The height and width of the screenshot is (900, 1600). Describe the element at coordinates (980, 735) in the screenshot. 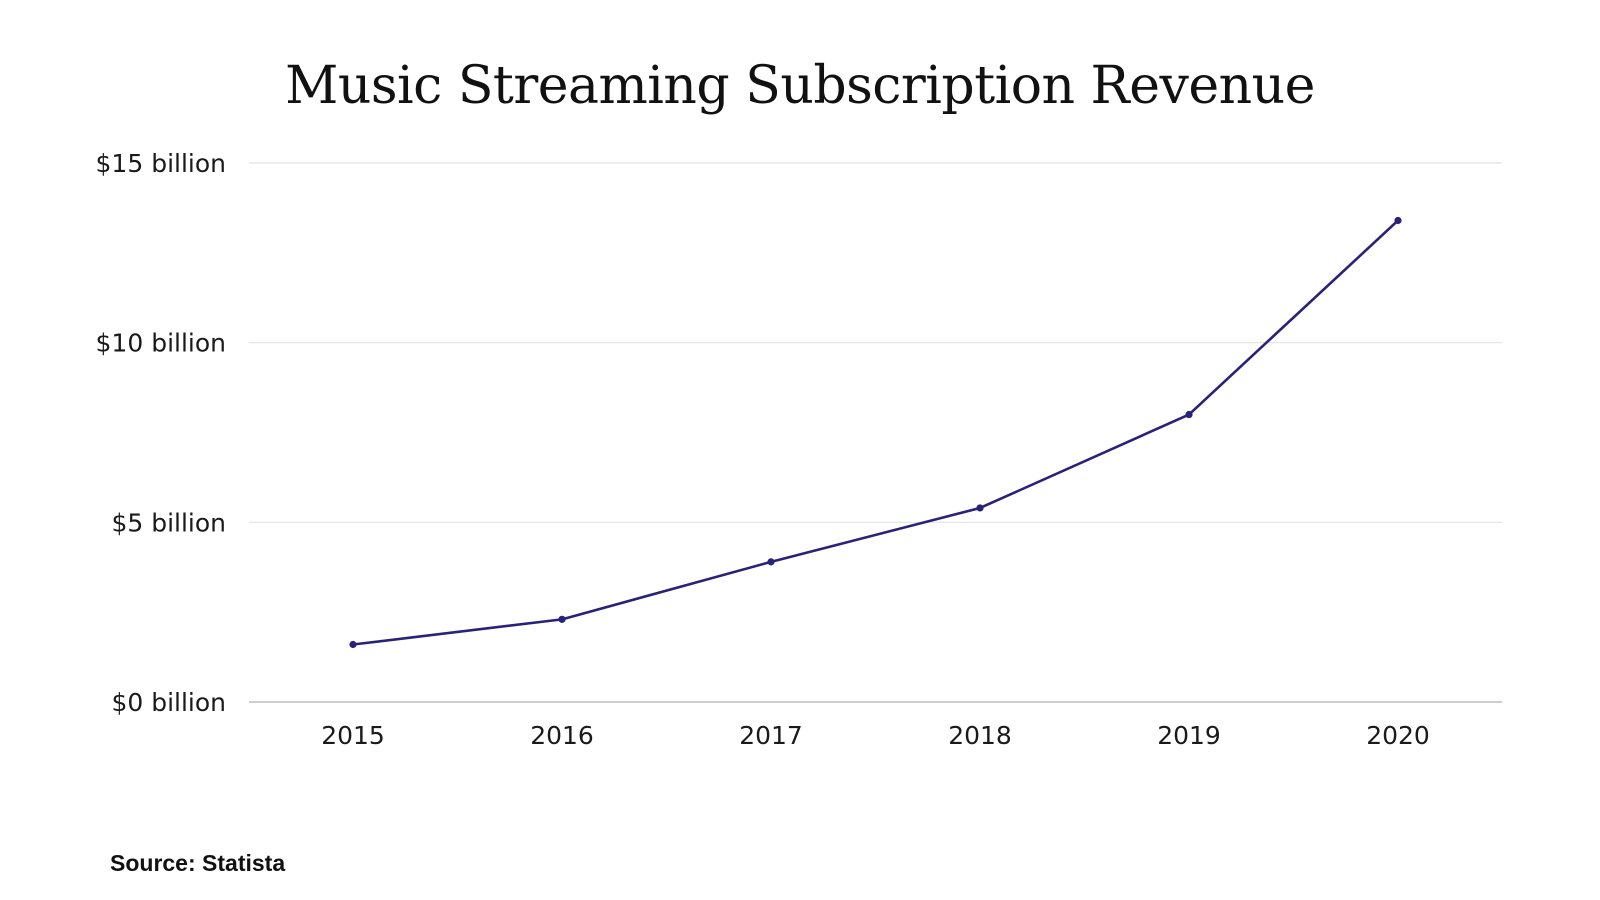

I see `x-tick-label: 2018` at that location.